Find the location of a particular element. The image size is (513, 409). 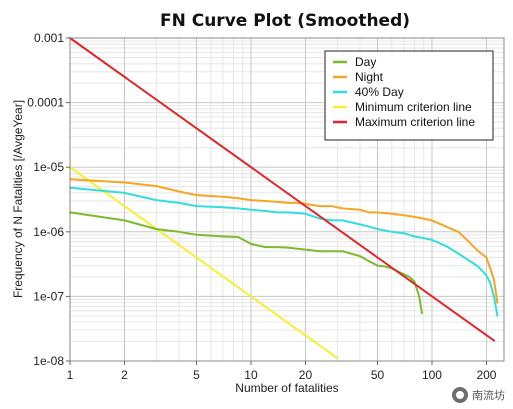

x-tick-label: 20 is located at coordinates (306, 375).